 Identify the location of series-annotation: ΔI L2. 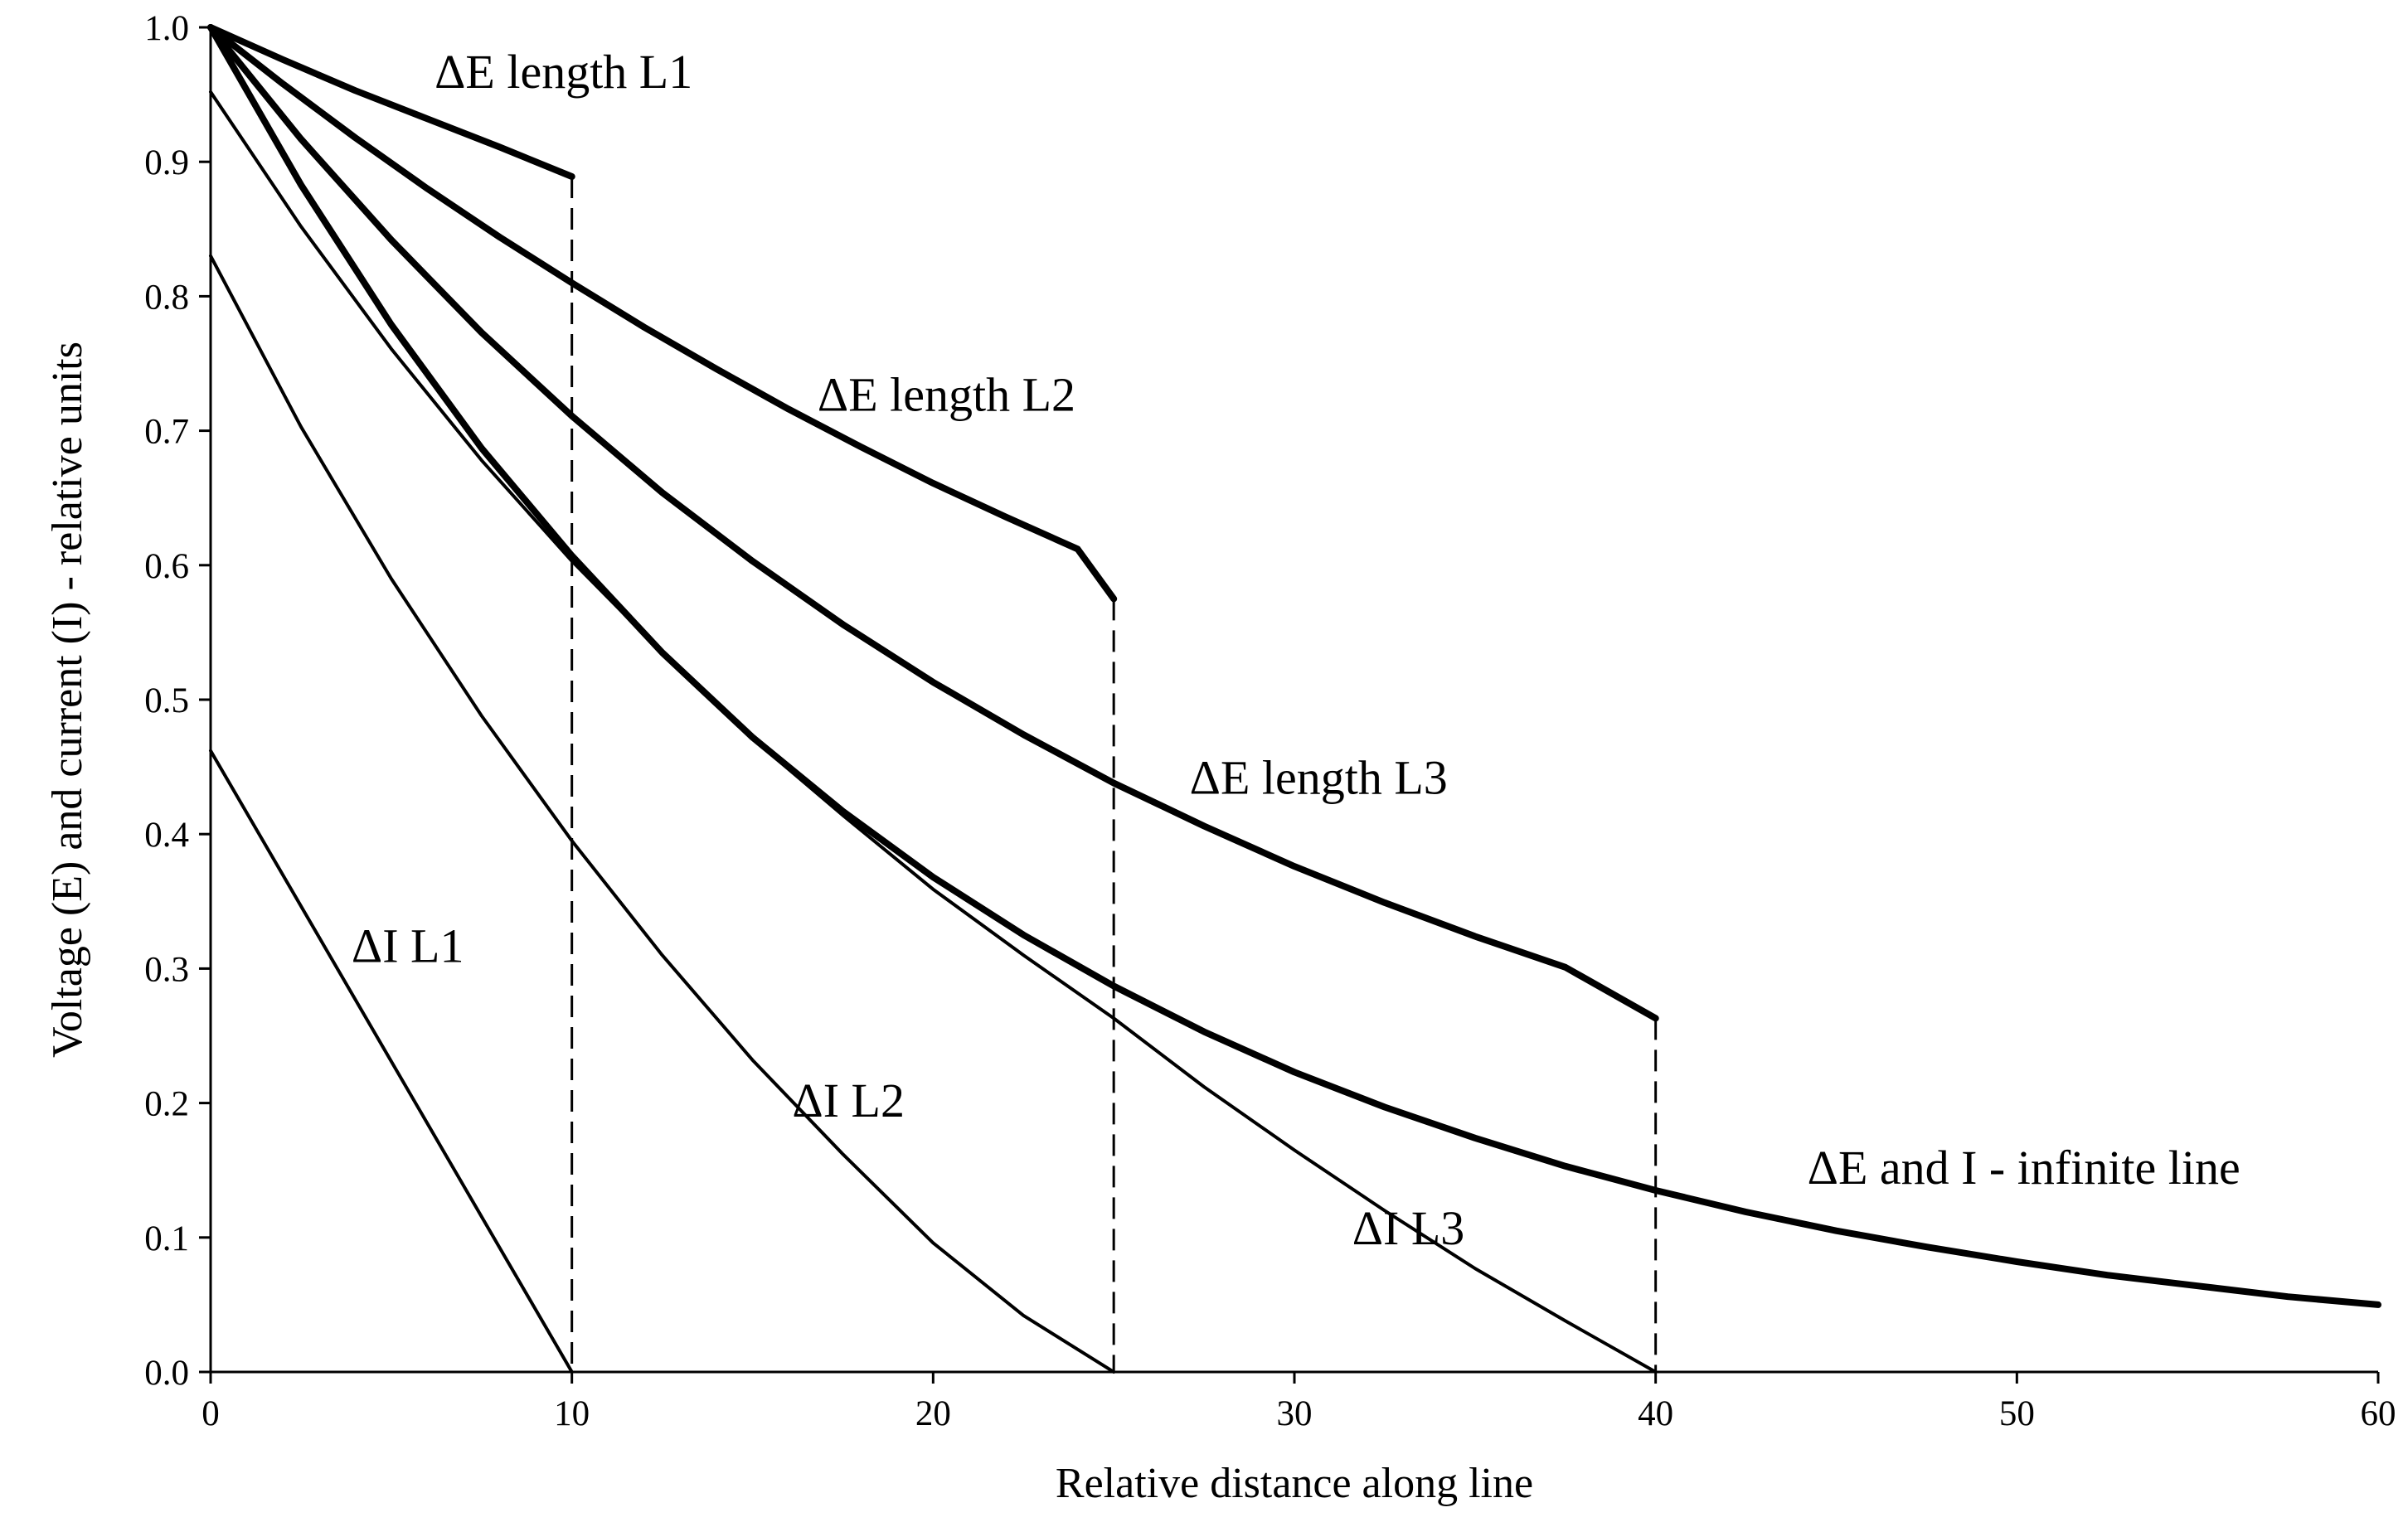
(849, 1100).